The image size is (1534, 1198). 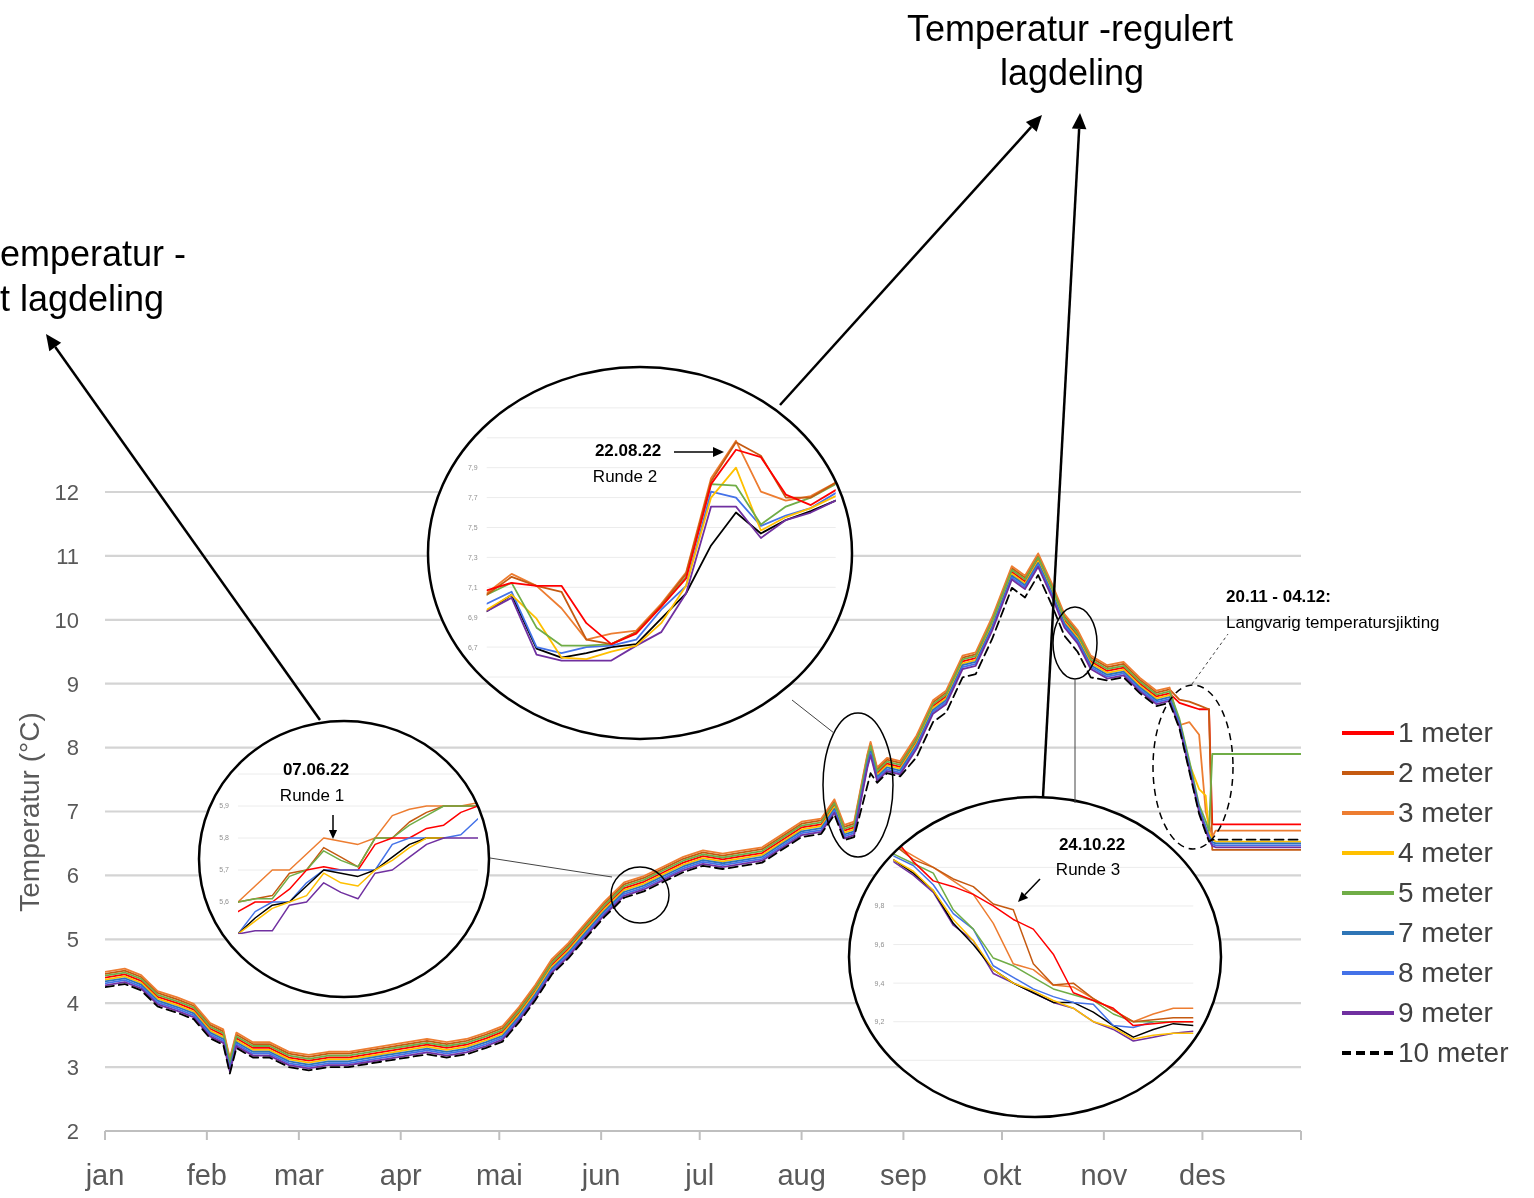 What do you see at coordinates (1445, 973) in the screenshot?
I see `legend-label: 8 meter` at bounding box center [1445, 973].